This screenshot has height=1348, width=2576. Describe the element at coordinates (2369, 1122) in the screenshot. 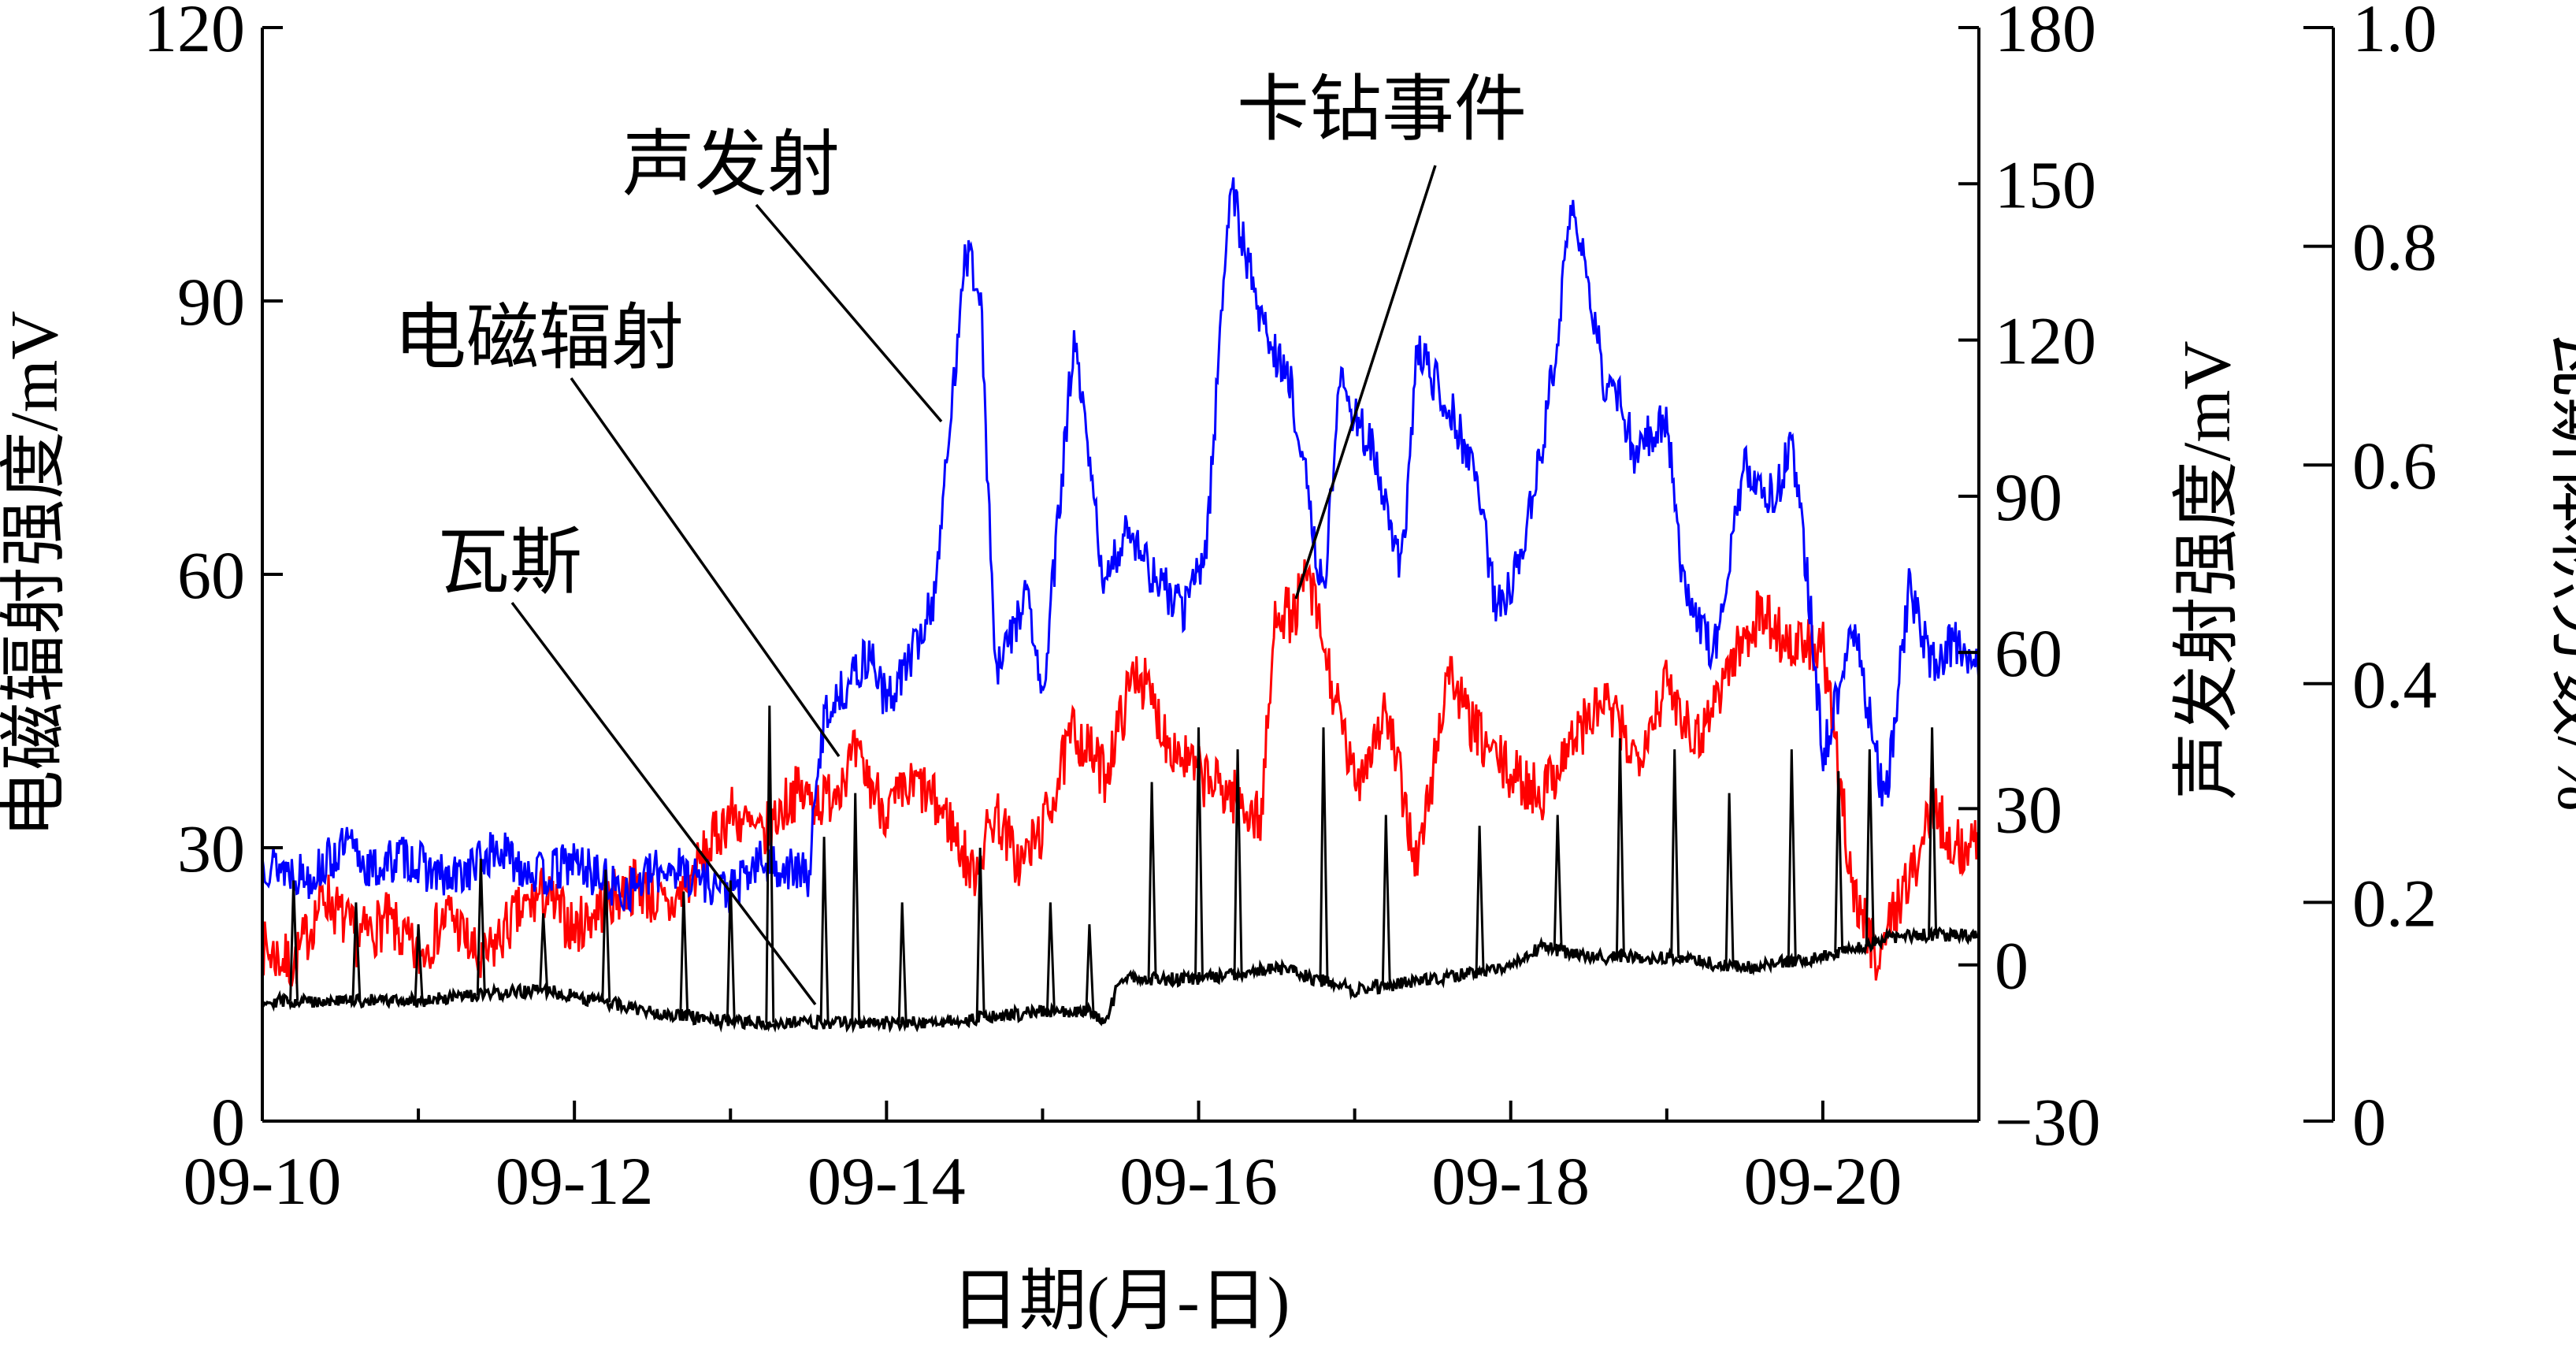

I see `right2-tick-label-0: 0` at that location.